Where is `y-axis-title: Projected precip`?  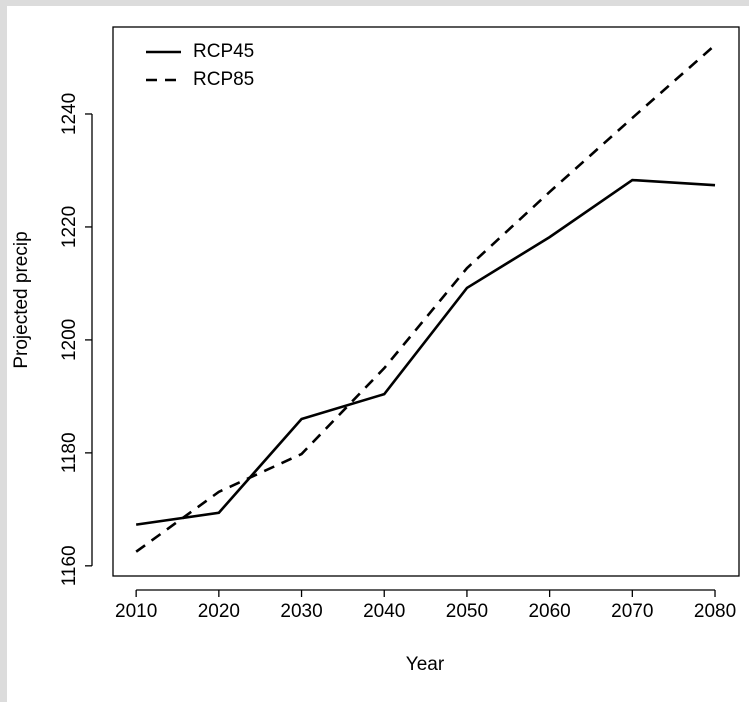
y-axis-title: Projected precip is located at coordinates (21, 299).